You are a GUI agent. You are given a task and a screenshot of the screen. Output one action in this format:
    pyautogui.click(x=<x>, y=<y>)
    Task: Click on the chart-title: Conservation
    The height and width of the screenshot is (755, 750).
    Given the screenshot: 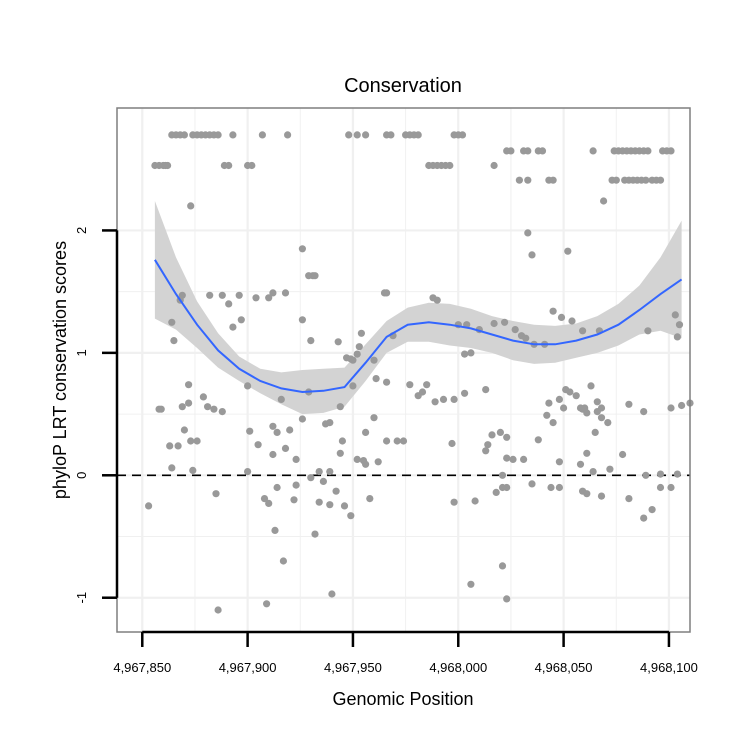 What is the action you would take?
    pyautogui.click(x=403, y=86)
    